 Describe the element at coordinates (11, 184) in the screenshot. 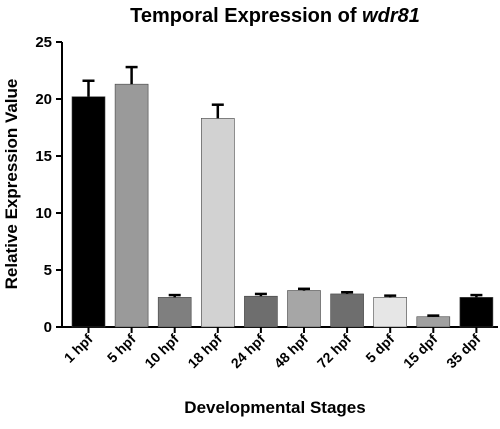

I see `y-axis-label: Relative Expression Value` at that location.